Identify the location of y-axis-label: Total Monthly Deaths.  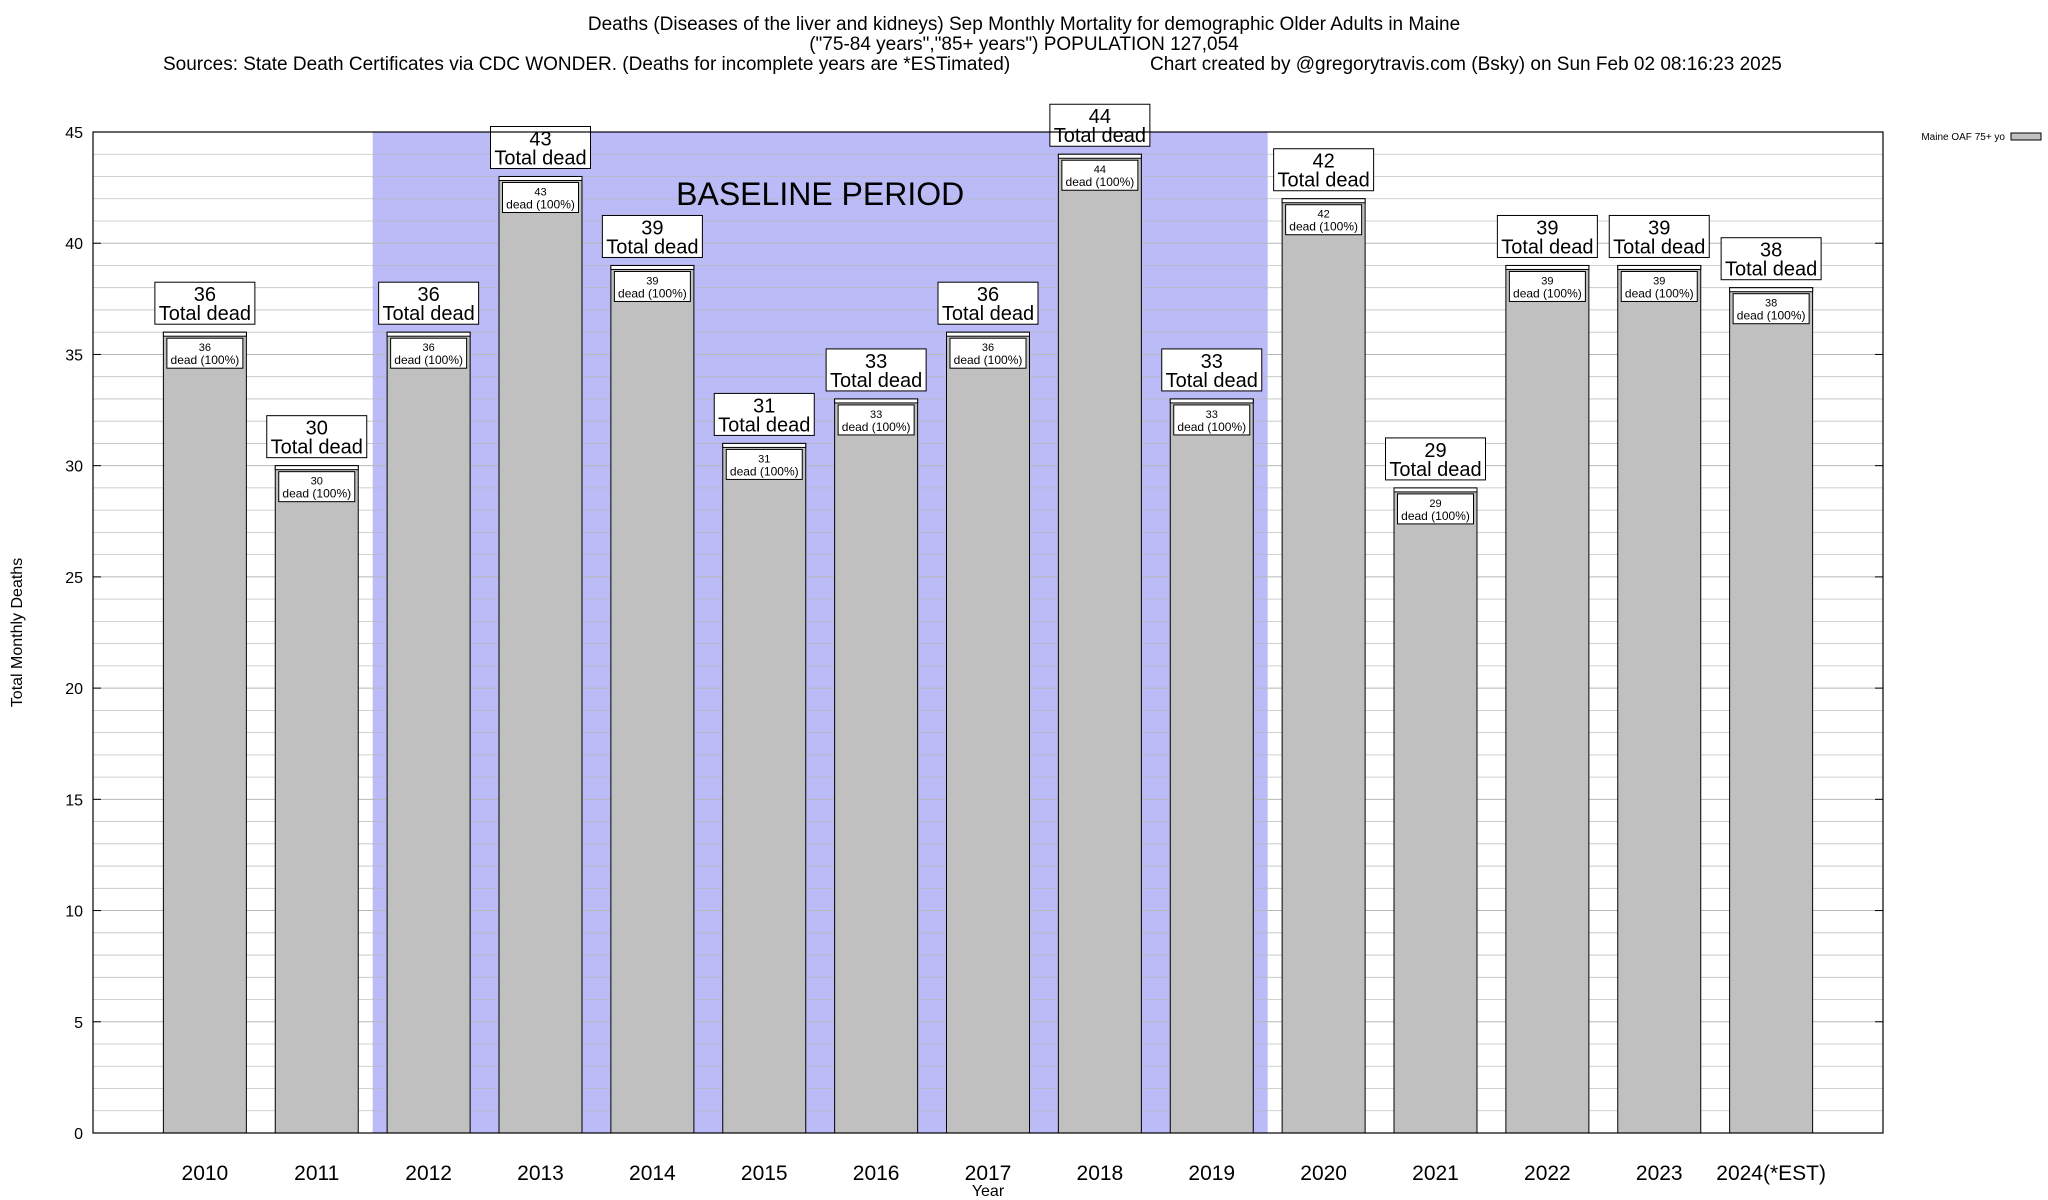
(17, 632).